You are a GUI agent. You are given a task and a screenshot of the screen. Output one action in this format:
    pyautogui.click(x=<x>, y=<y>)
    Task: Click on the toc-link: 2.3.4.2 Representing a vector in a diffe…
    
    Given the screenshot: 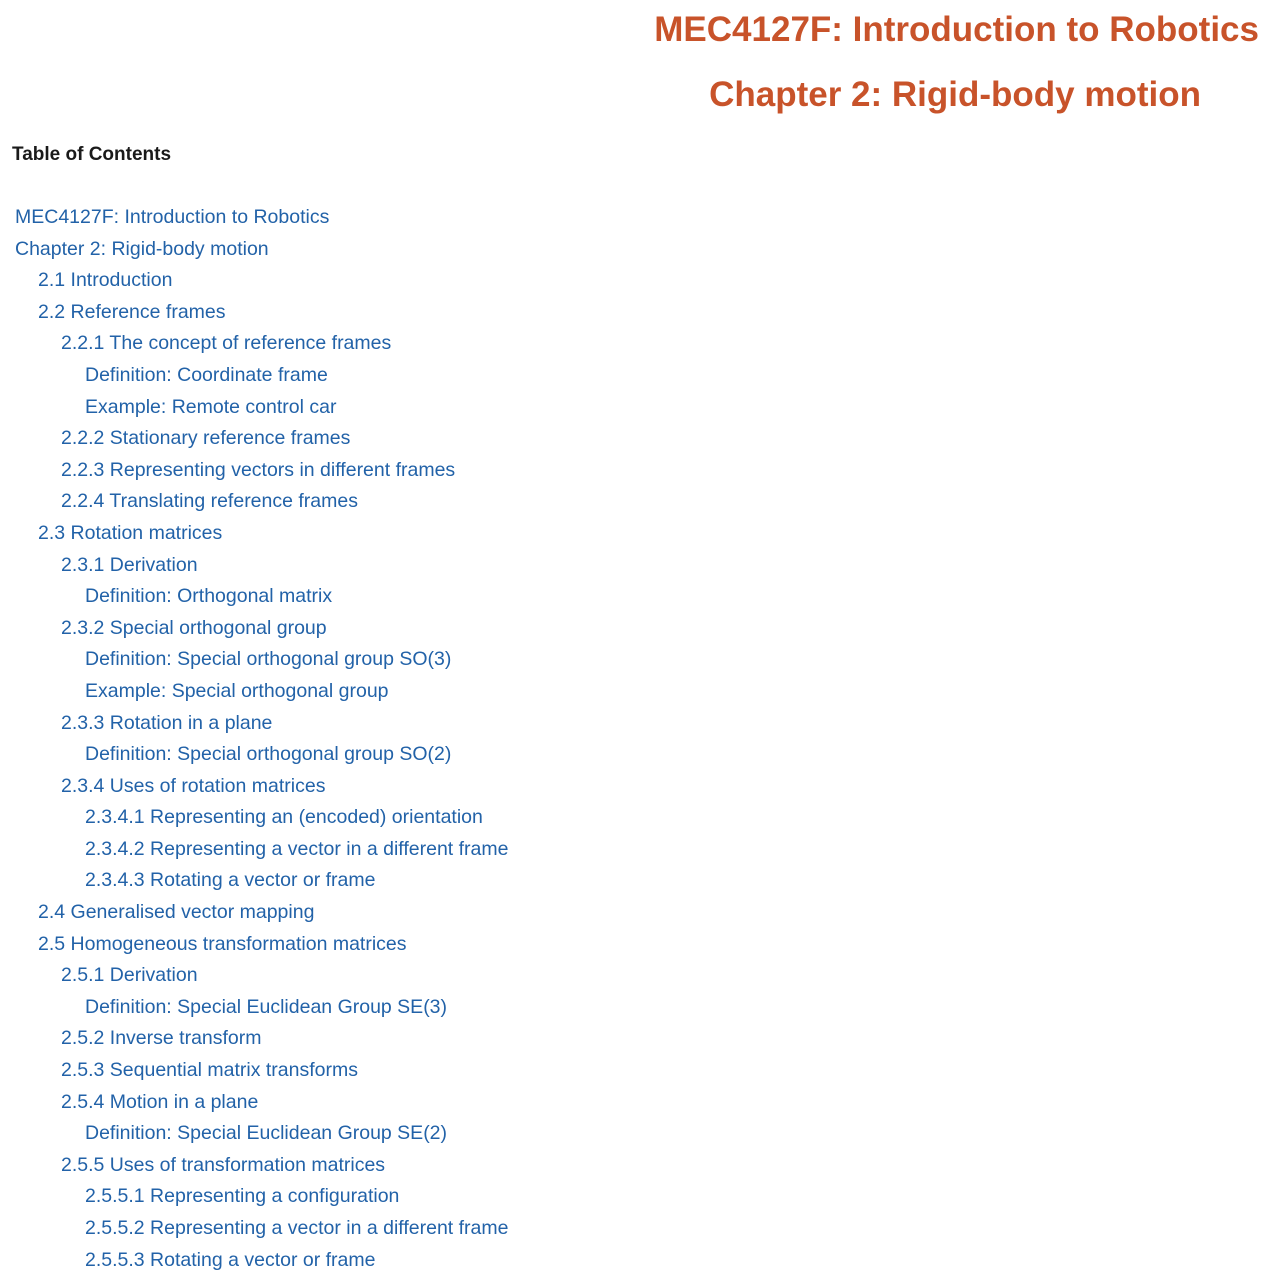 What is the action you would take?
    pyautogui.click(x=297, y=848)
    